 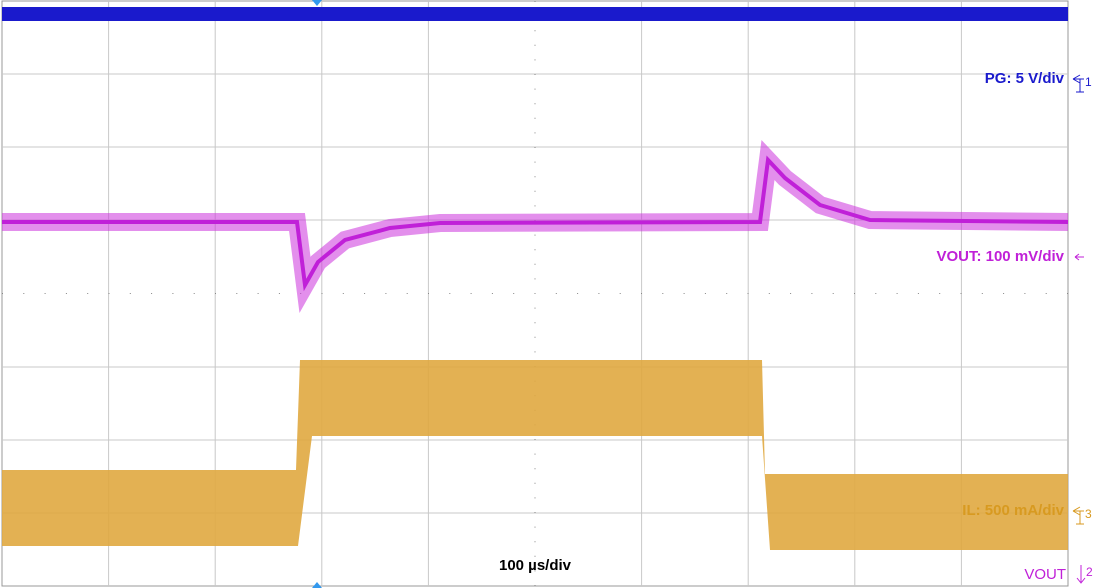 I want to click on reference-marker: 2, so click(x=1089, y=572).